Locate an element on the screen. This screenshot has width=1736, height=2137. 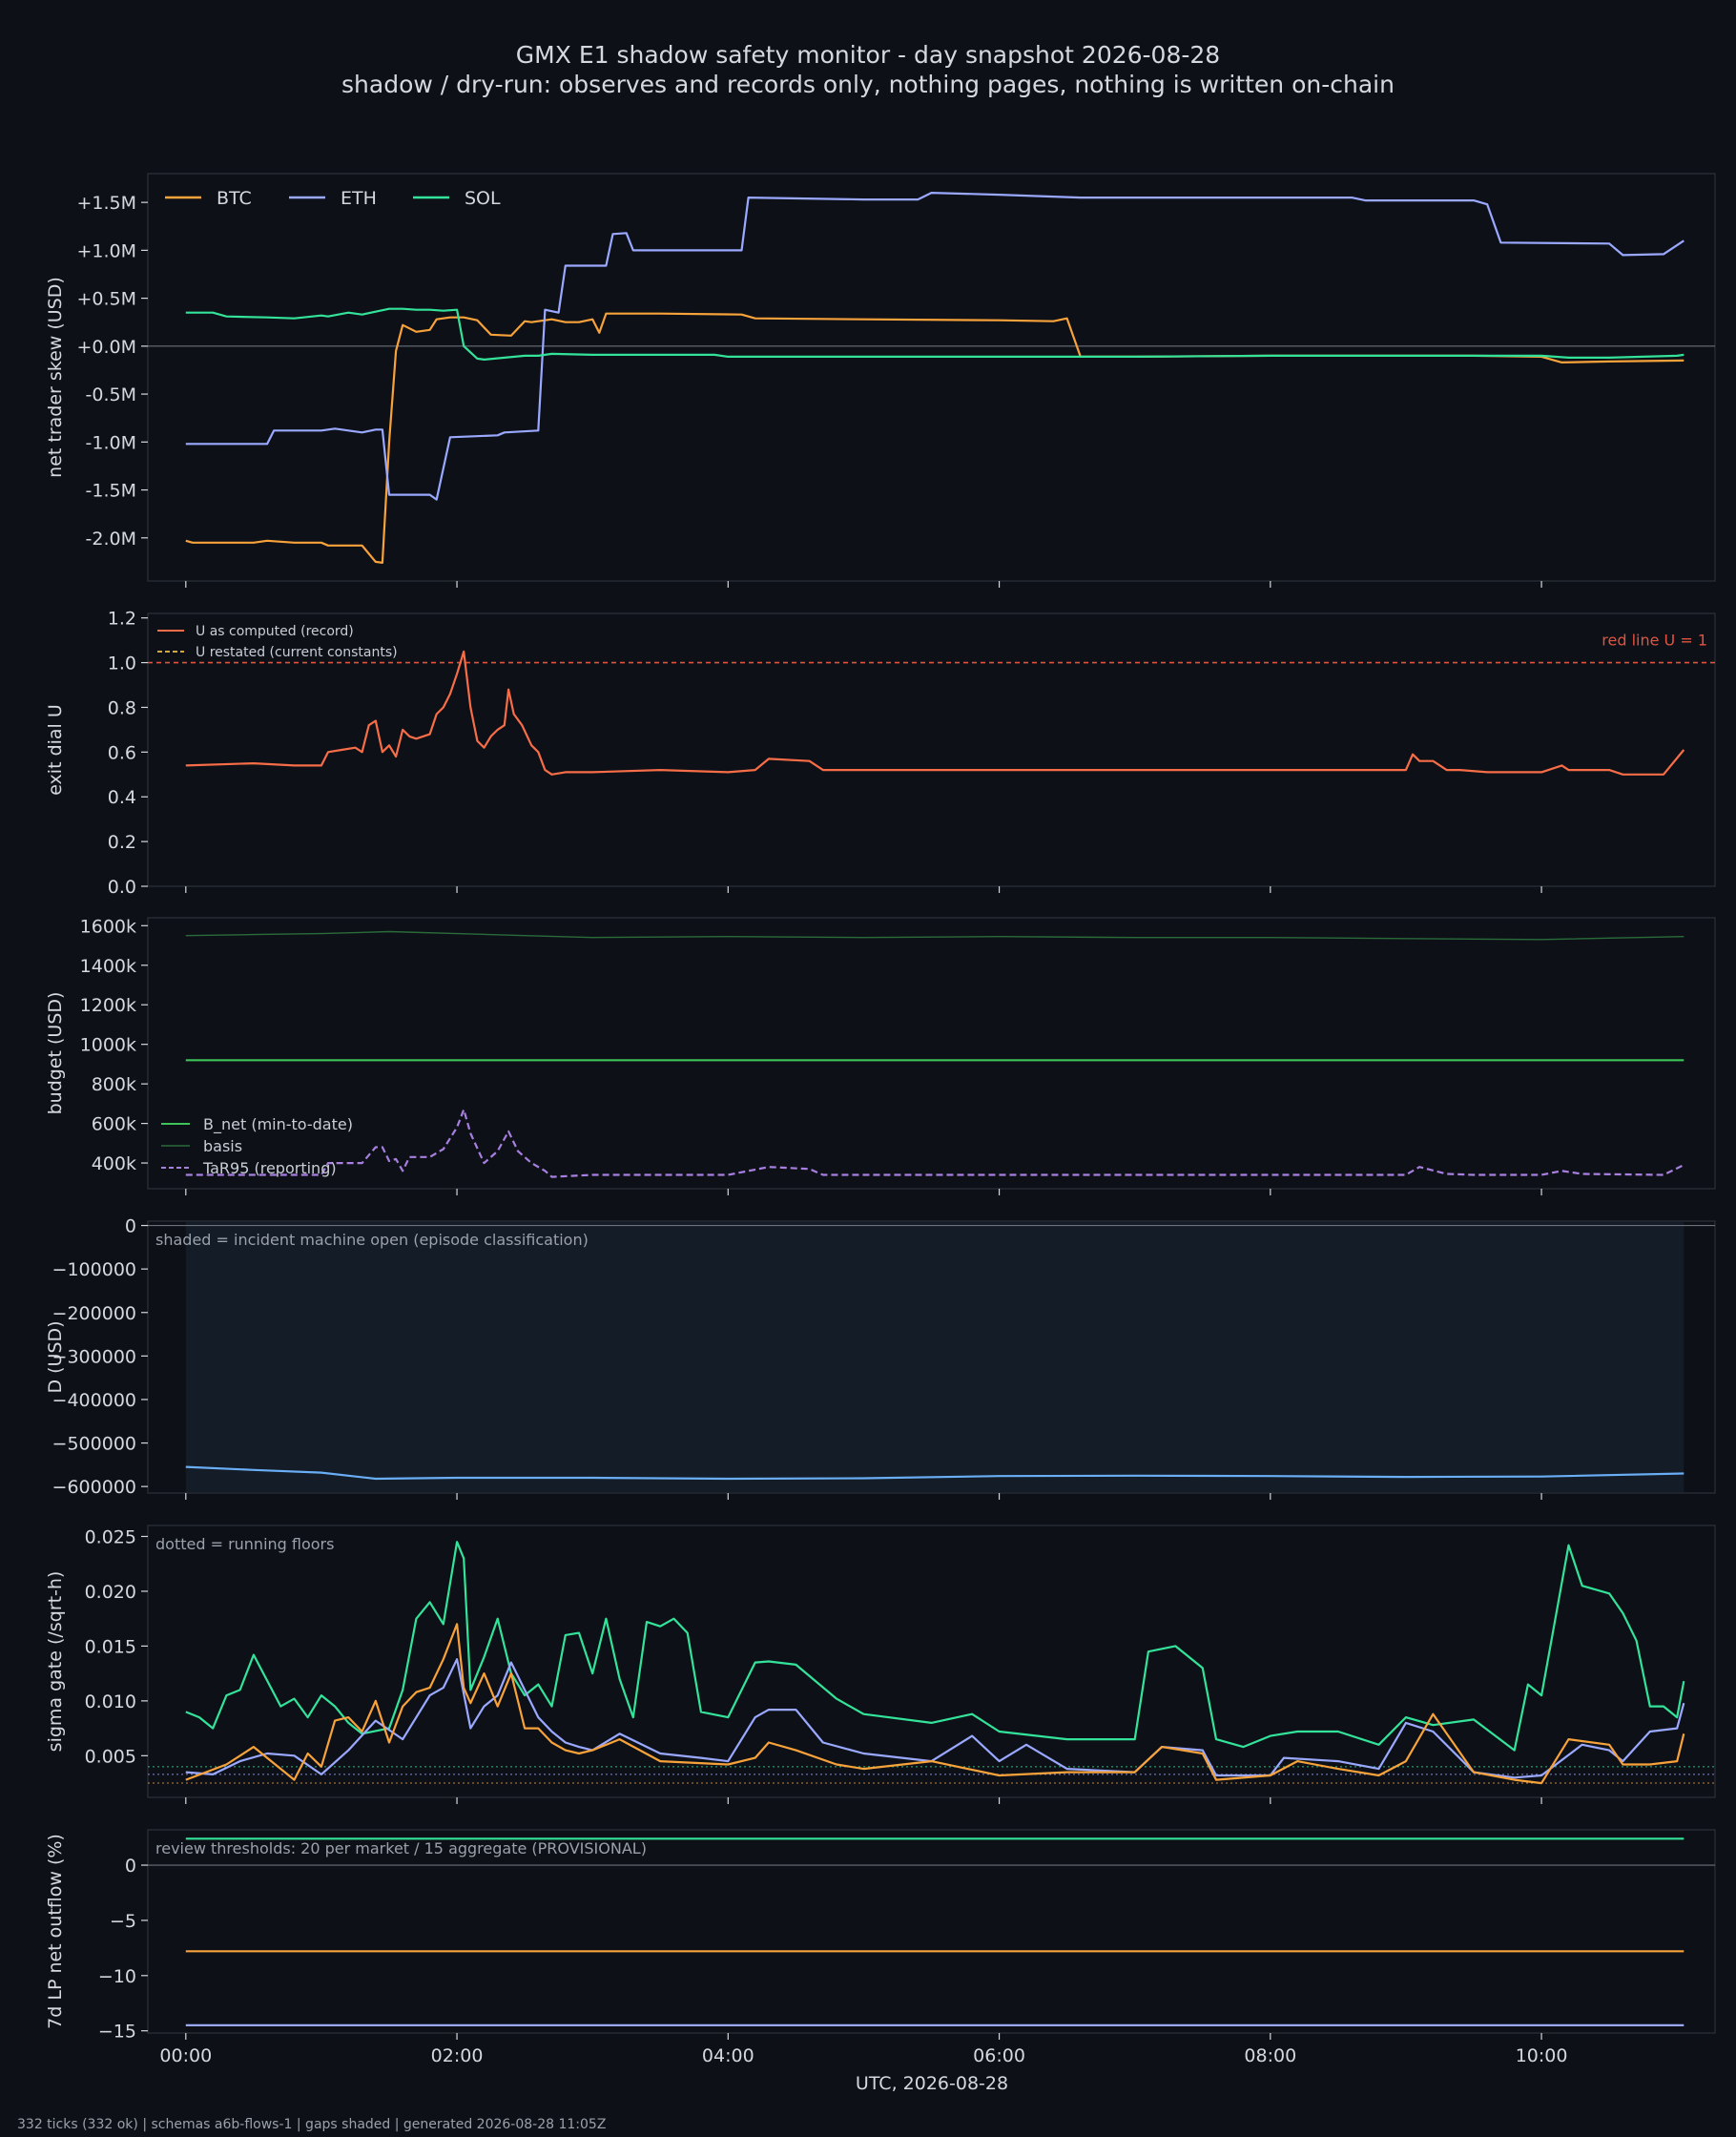
red-line-label: red line U = 1 is located at coordinates (1654, 641).